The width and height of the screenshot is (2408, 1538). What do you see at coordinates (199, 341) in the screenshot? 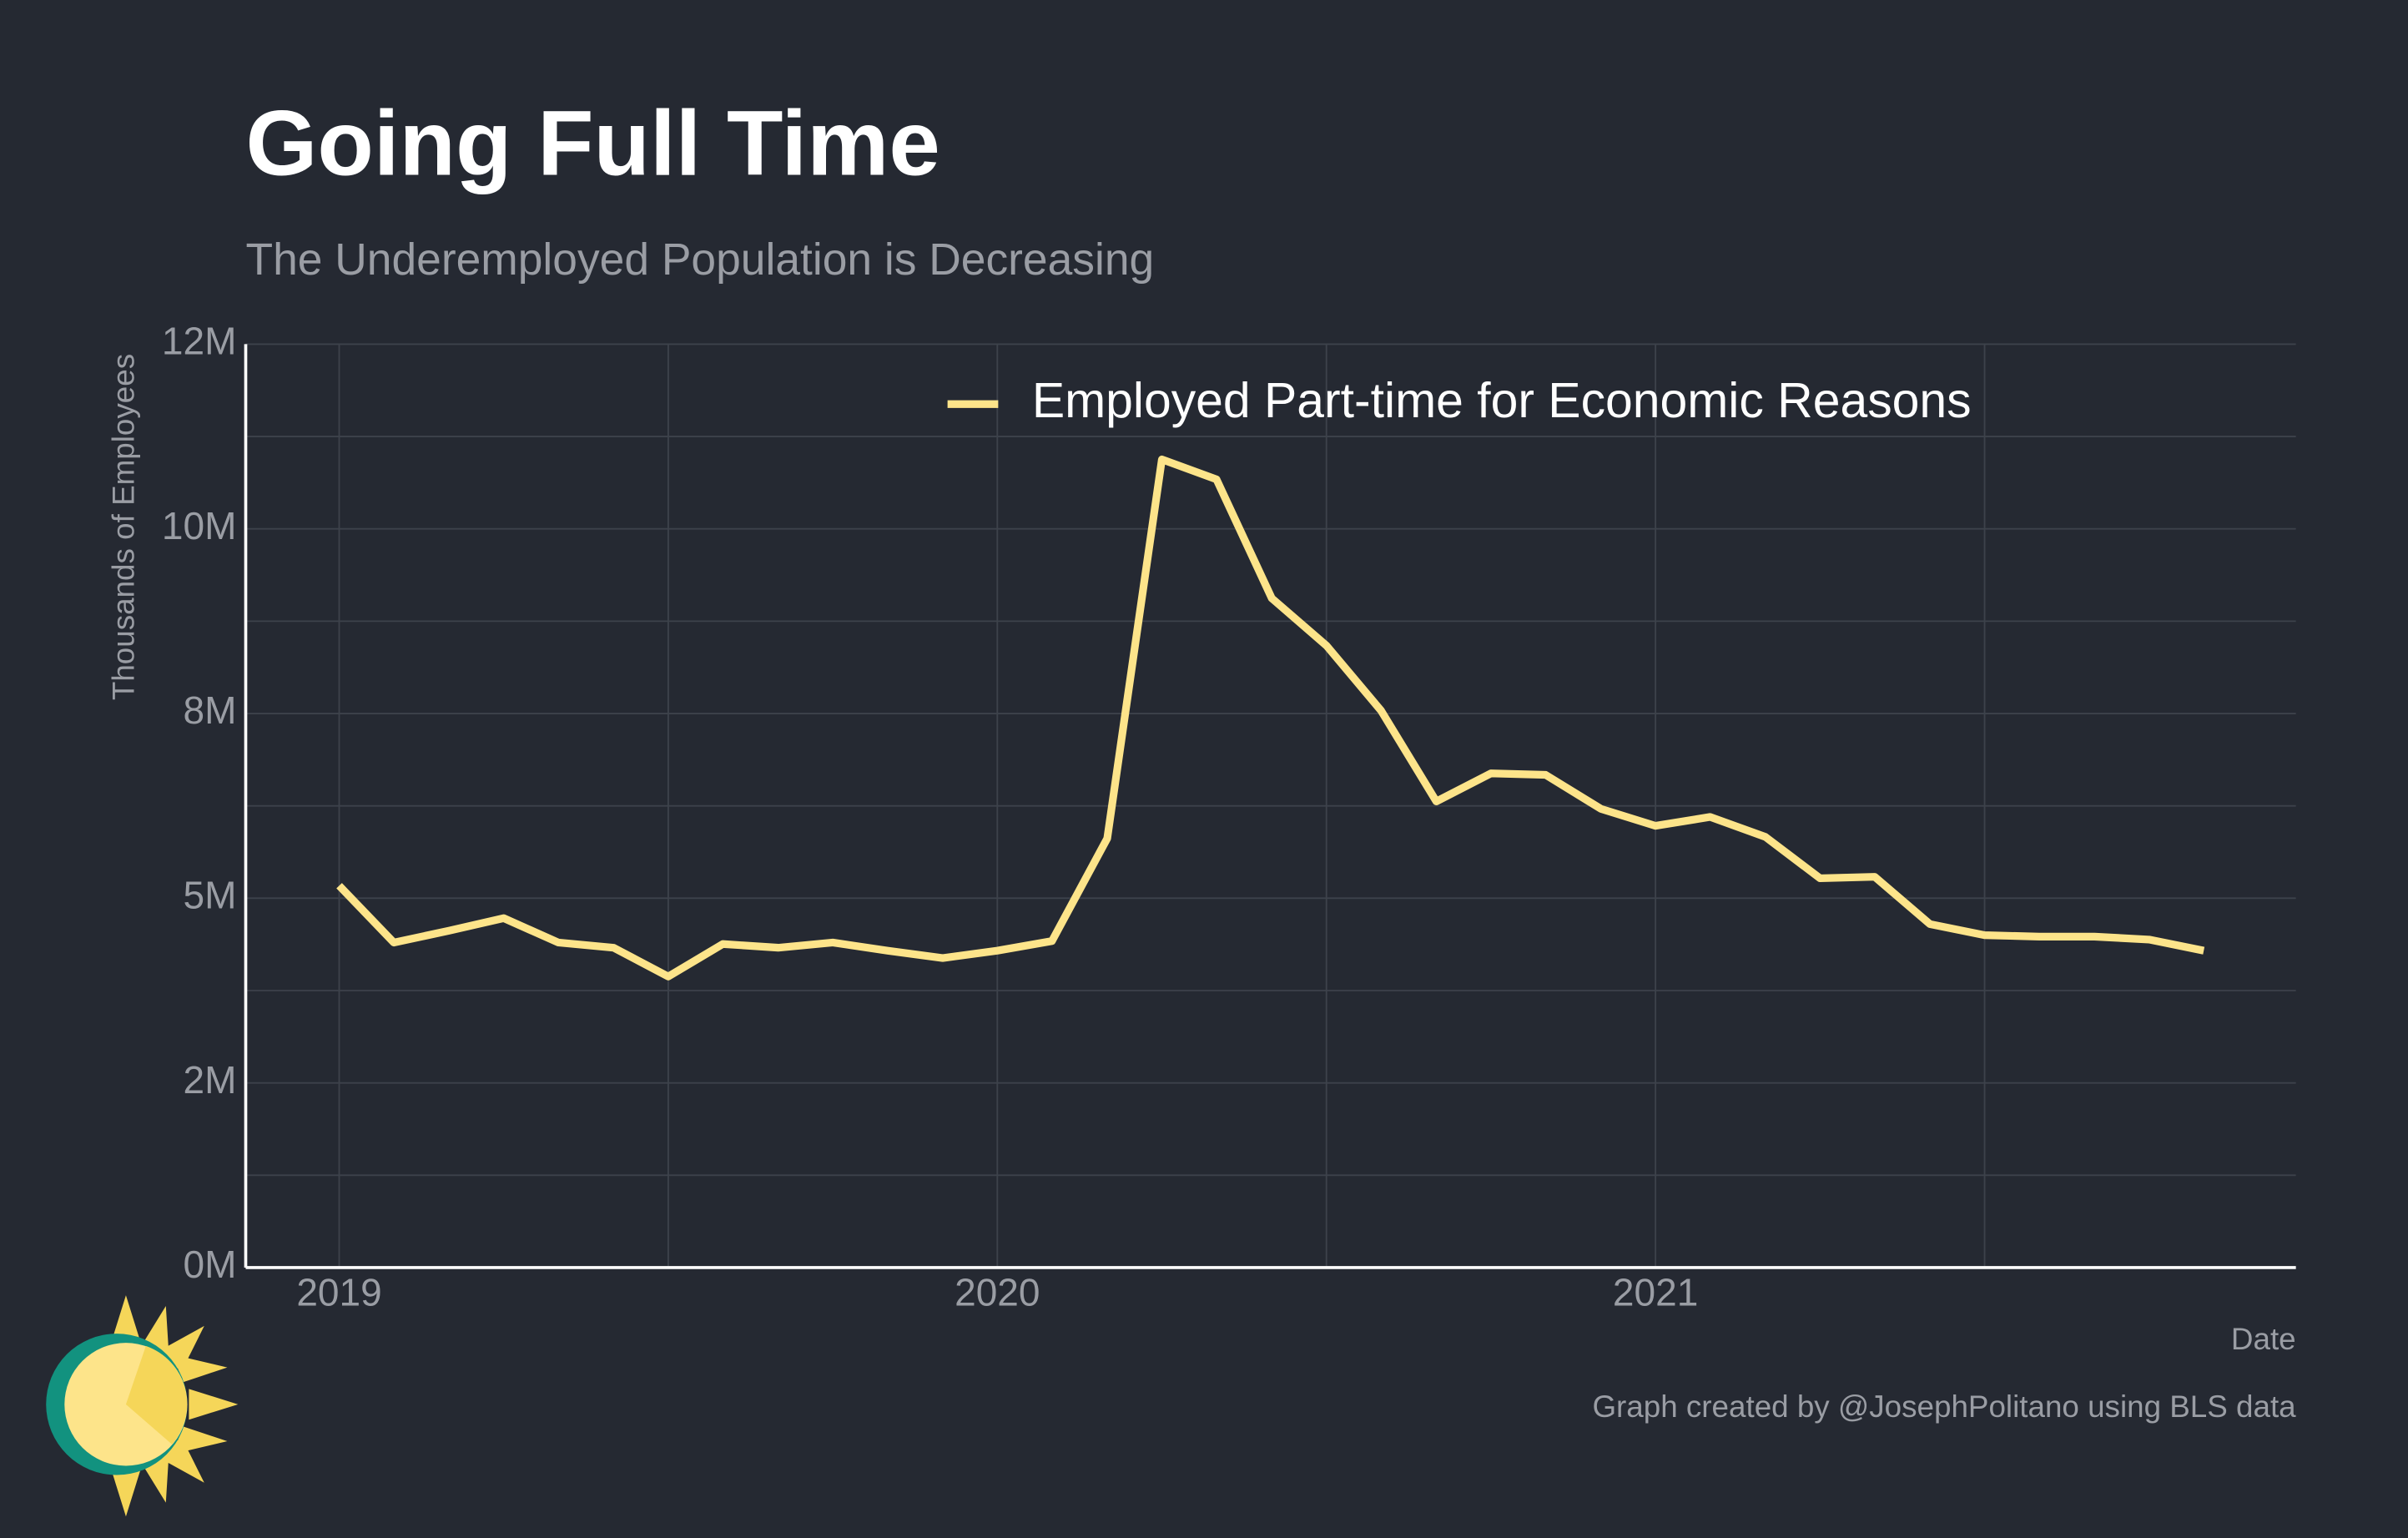
I see `y-tick-label: 12M` at bounding box center [199, 341].